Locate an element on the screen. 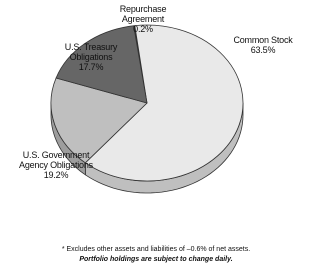  category-label: U.S. Treasury Obligations is located at coordinates (91, 52).